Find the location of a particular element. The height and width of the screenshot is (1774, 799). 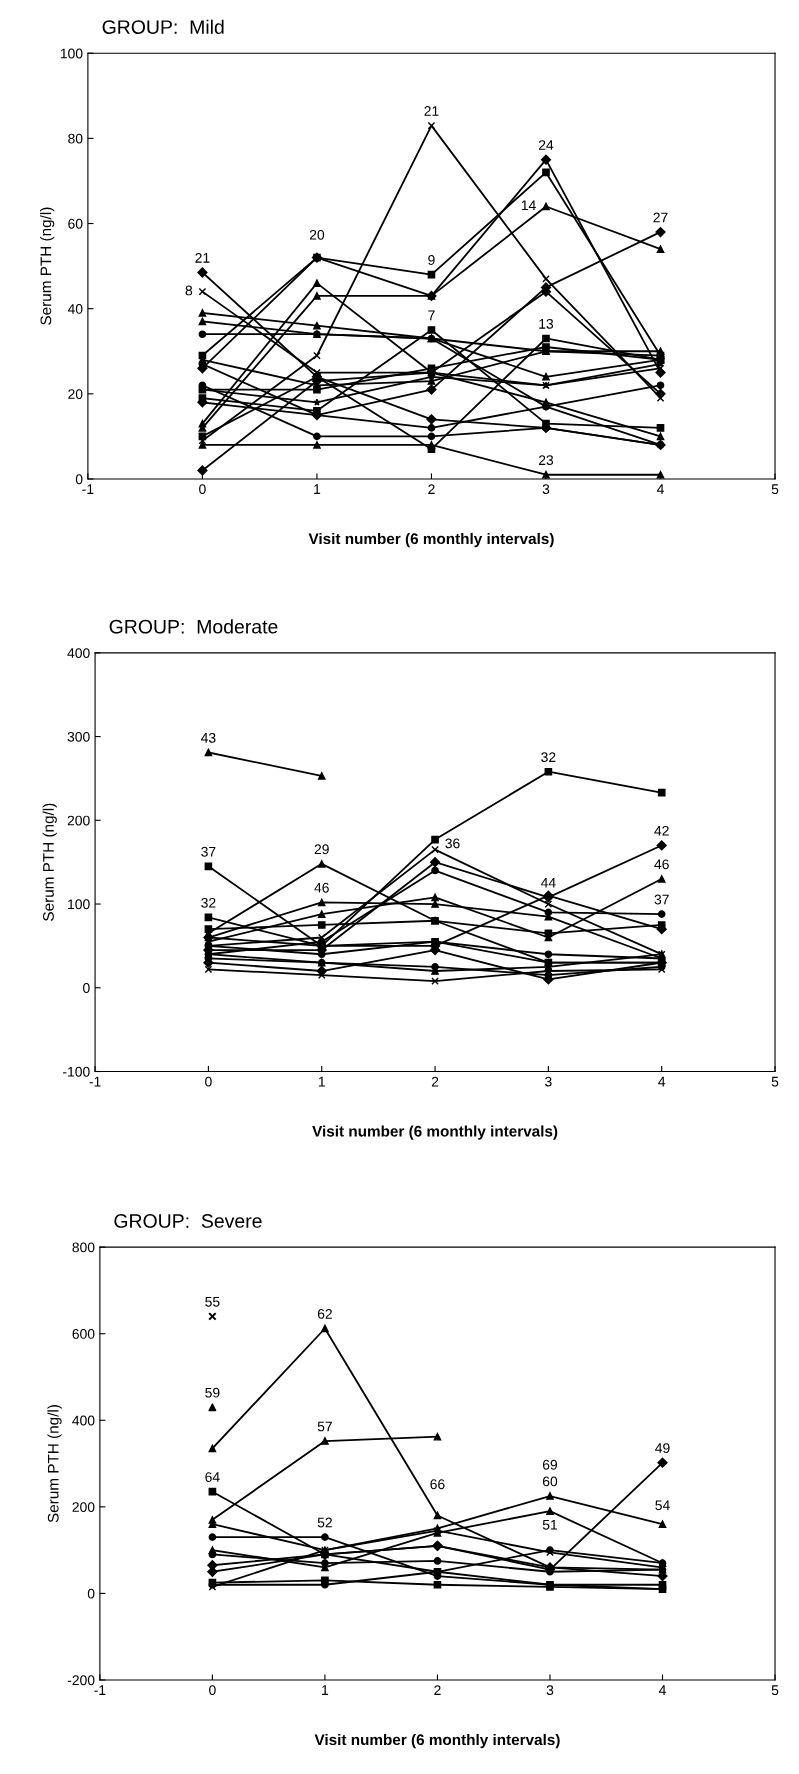

annotation: 59 is located at coordinates (212, 1392).